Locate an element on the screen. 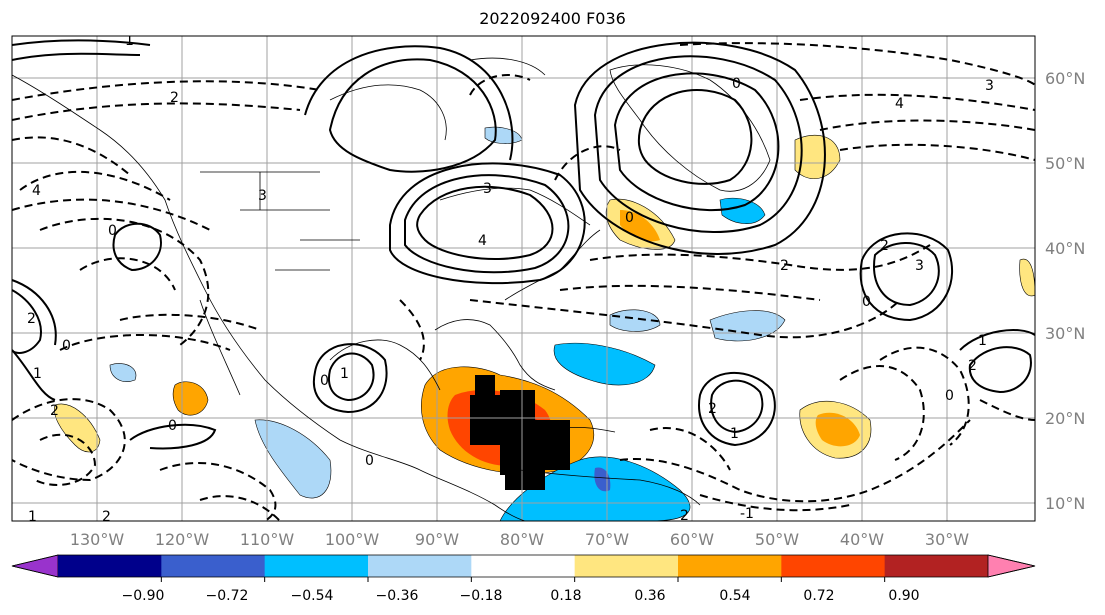  stipple-region is located at coordinates (520, 432).